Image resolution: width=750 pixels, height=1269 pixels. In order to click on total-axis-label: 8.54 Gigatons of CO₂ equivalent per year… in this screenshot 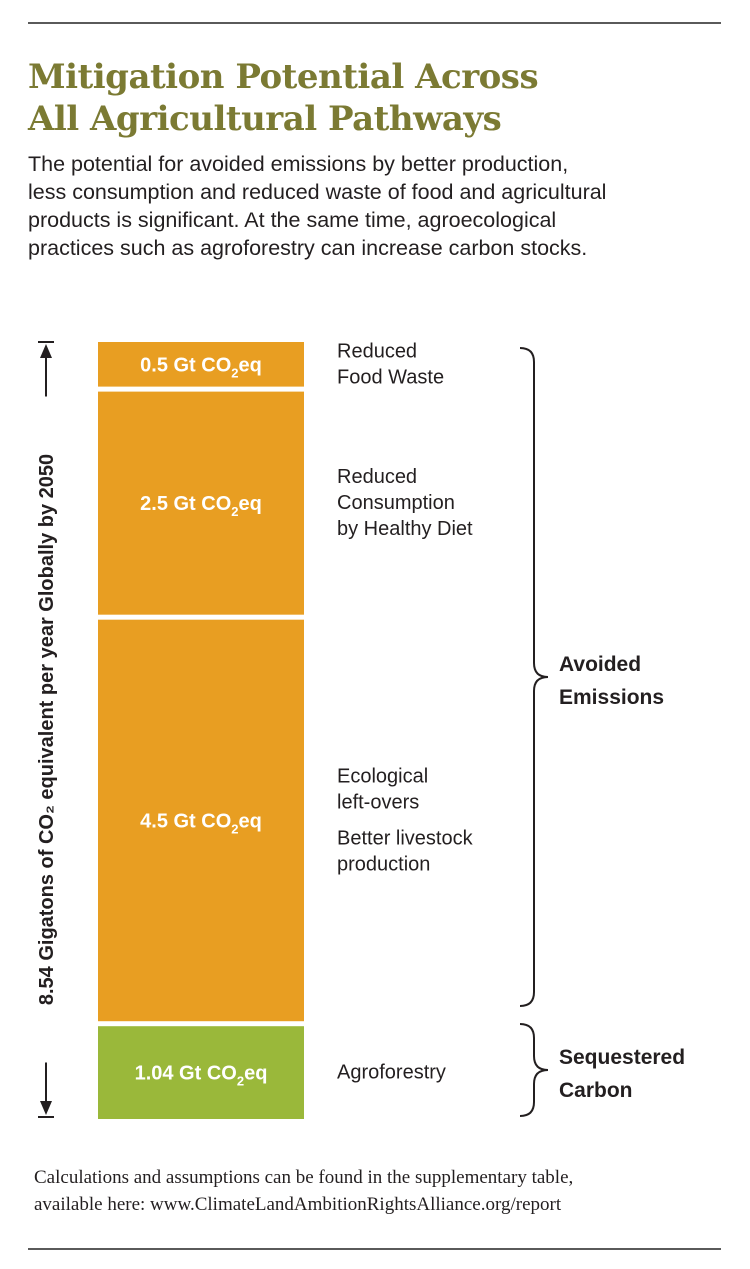, I will do `click(47, 729)`.